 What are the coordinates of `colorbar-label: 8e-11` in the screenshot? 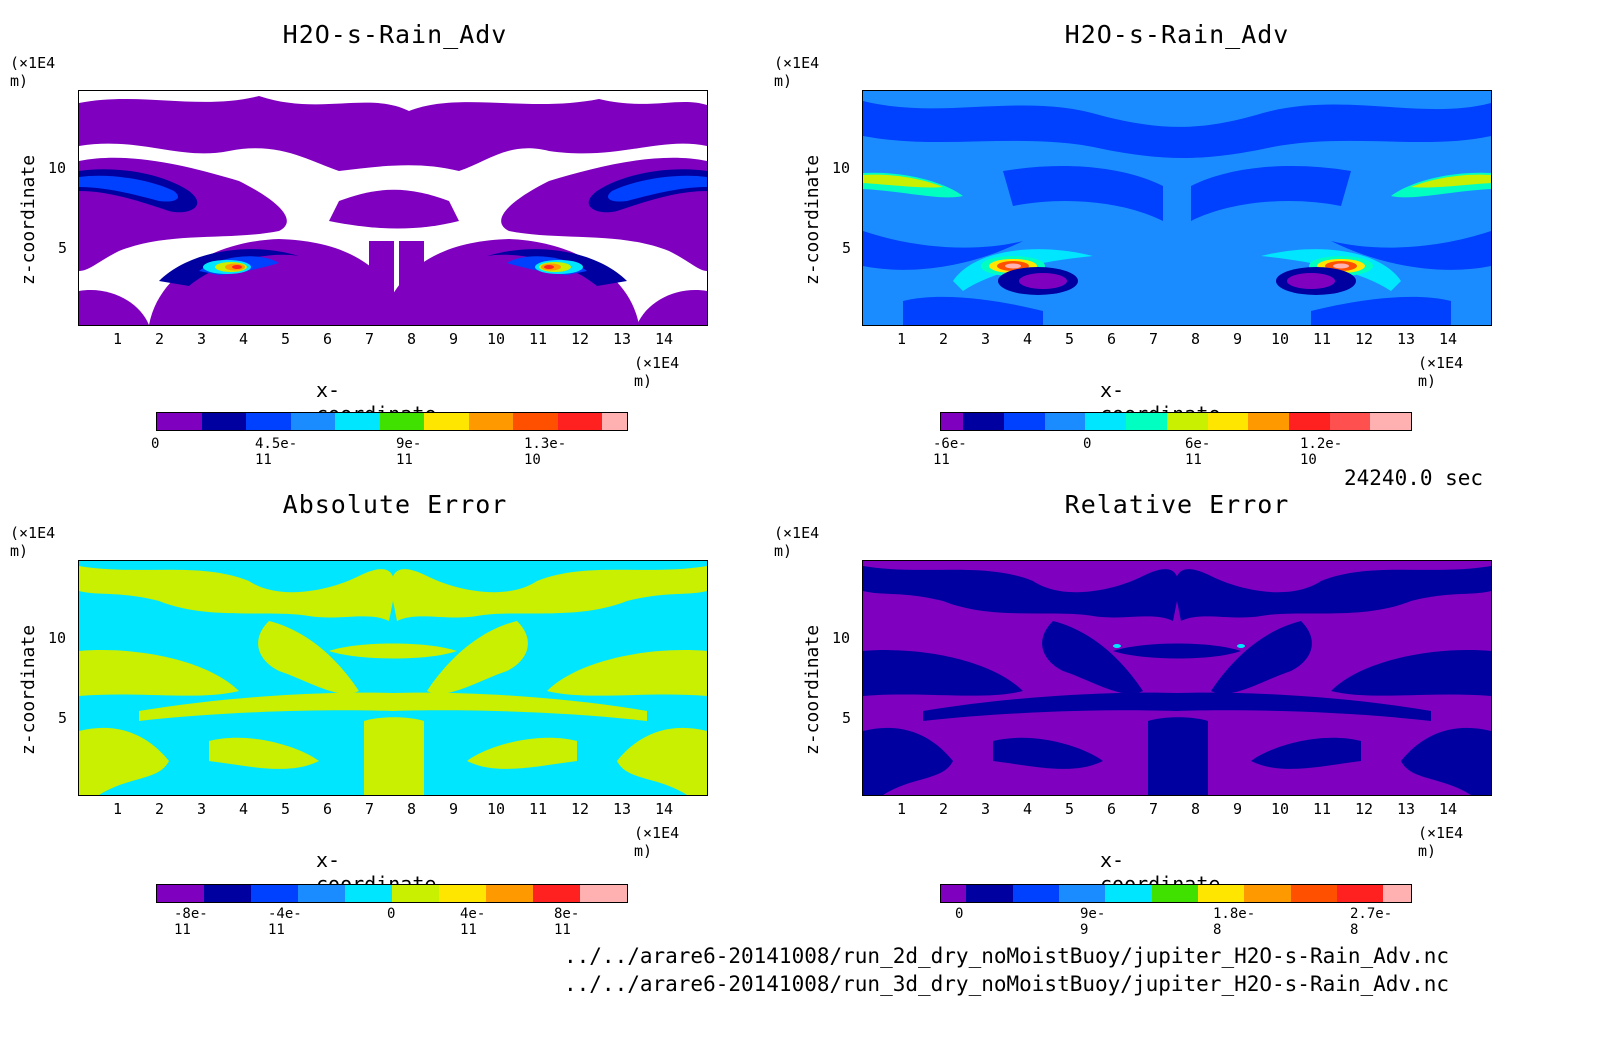 It's located at (567, 922).